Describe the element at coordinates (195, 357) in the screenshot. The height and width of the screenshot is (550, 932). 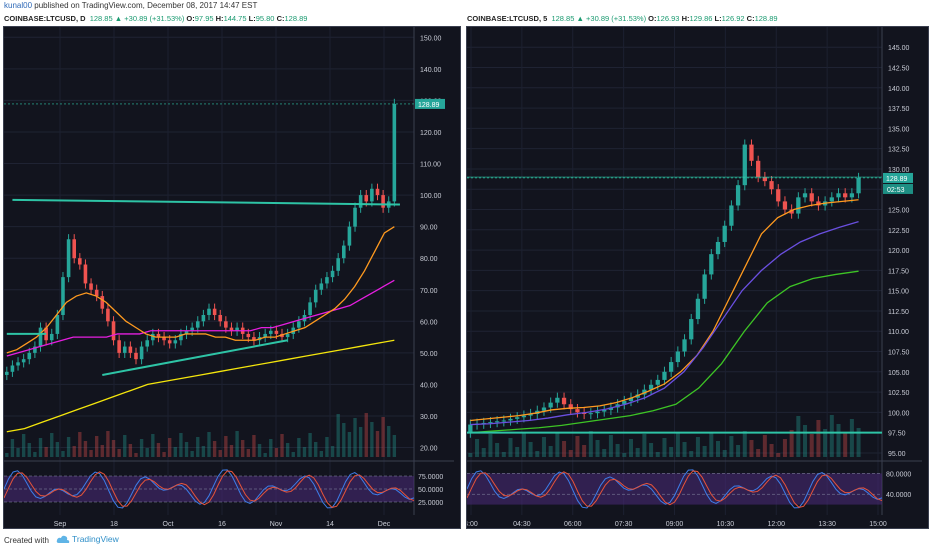
I see `trendline-support` at that location.